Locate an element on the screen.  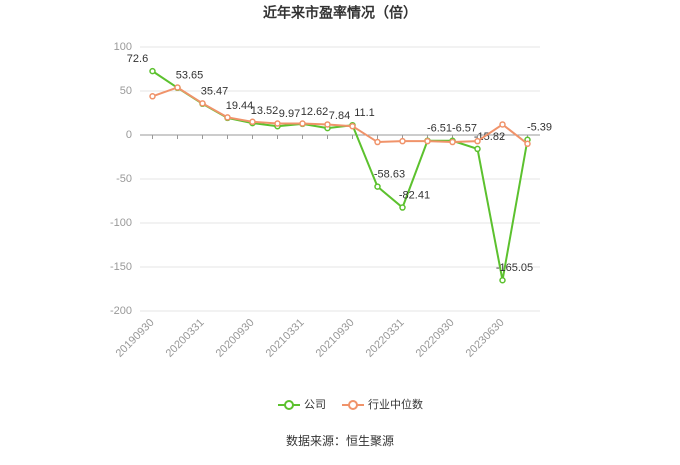
x-tick-label: 20220930 is located at coordinates (435, 338).